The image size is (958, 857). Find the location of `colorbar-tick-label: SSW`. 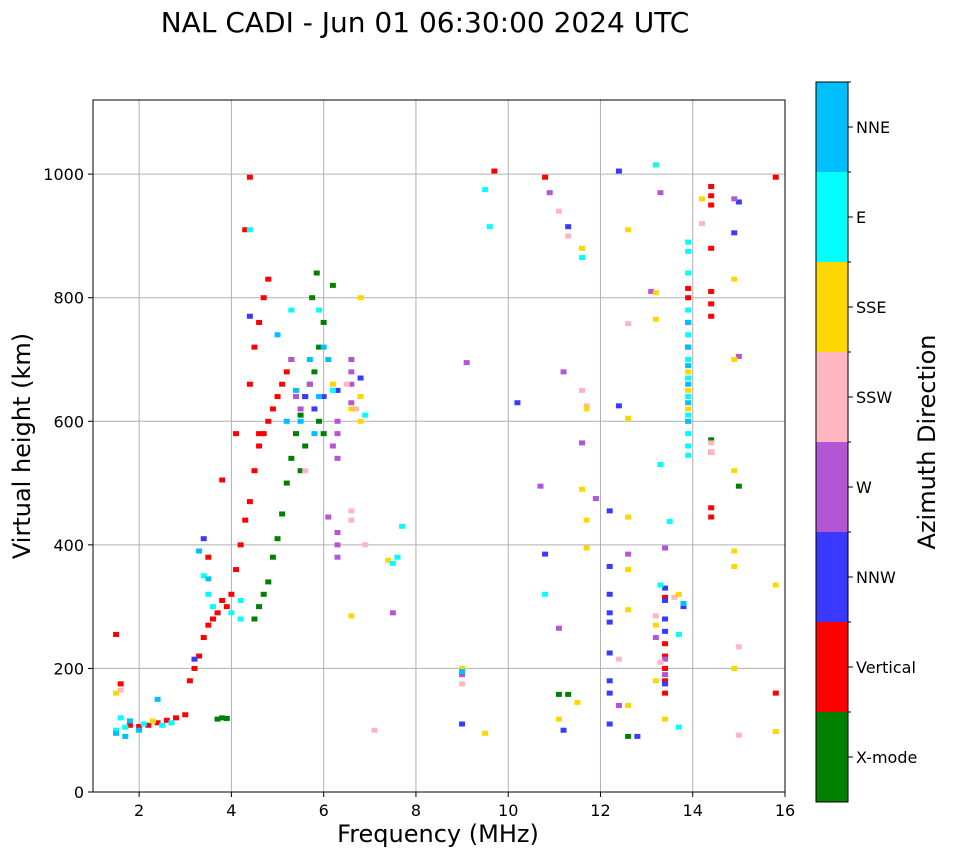

colorbar-tick-label: SSW is located at coordinates (874, 397).